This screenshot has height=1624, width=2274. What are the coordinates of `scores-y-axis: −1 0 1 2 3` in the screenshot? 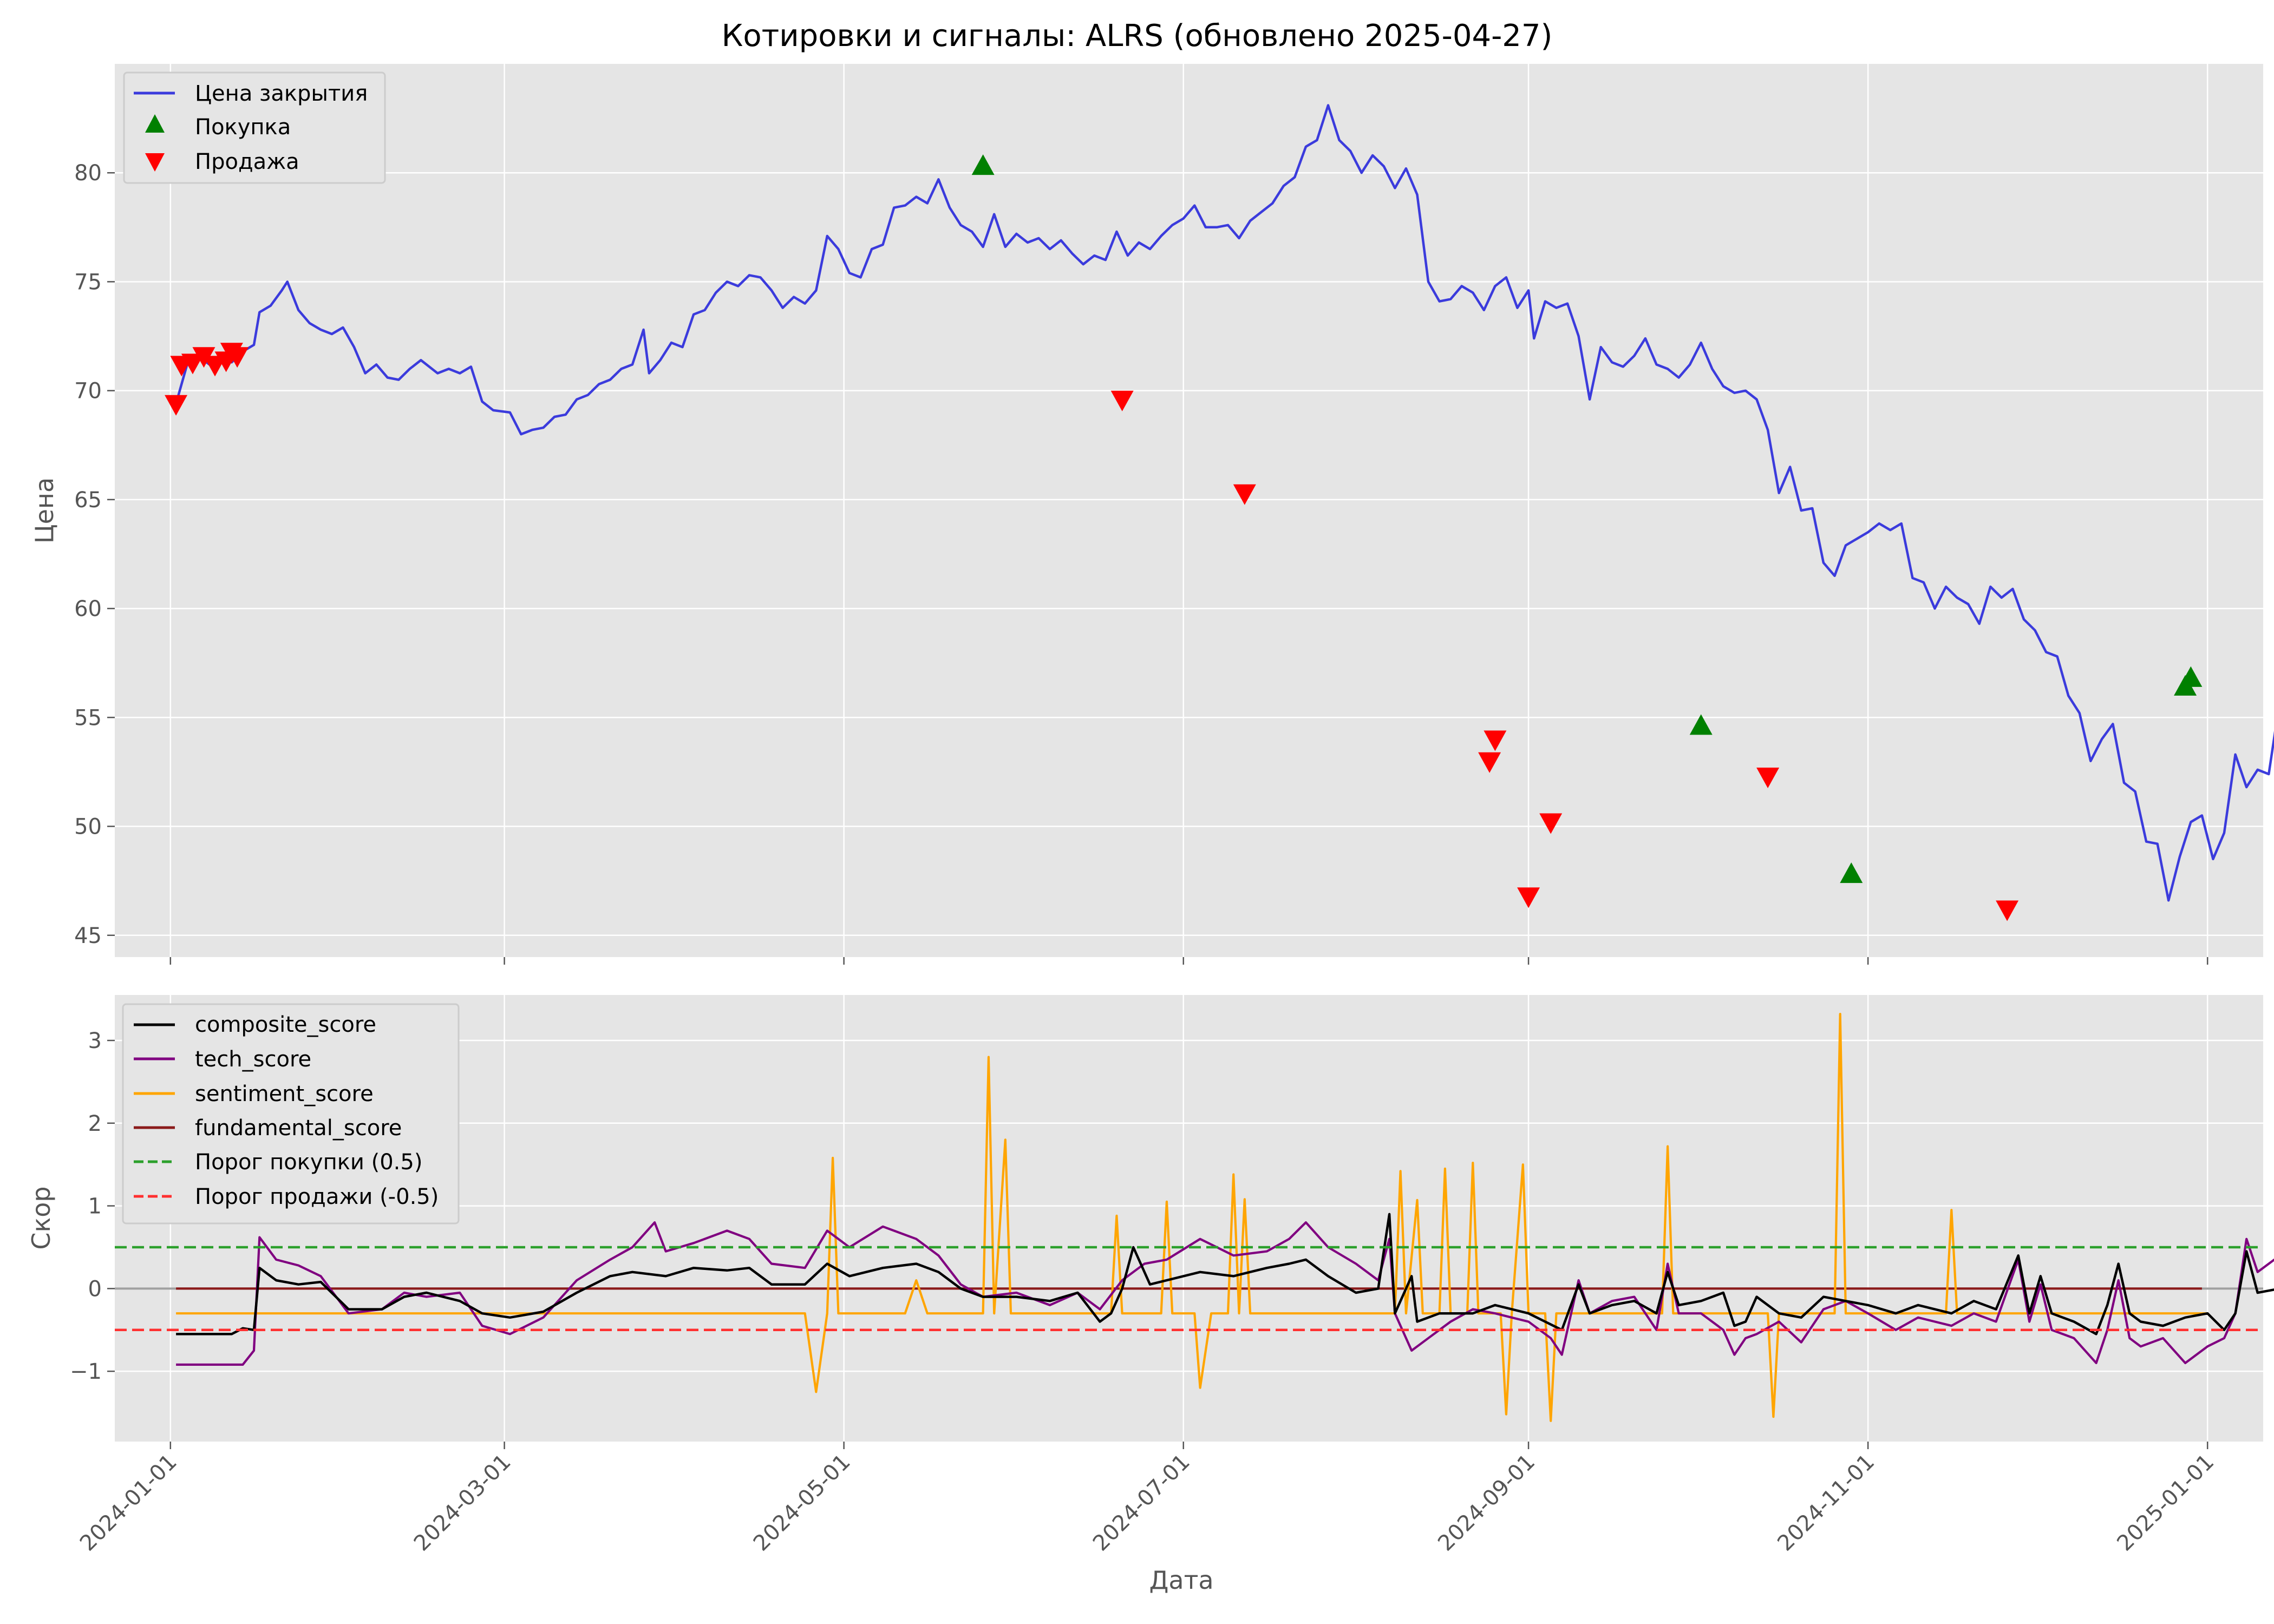 It's located at (93, 1207).